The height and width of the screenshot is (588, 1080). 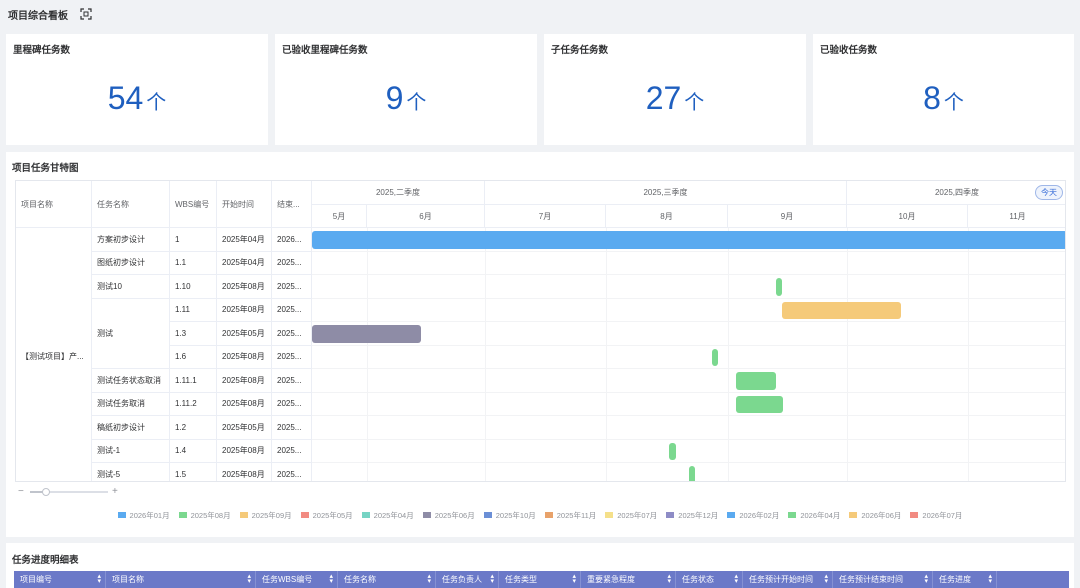 I want to click on table-header-cell: 项目编号 ▴ ▾, so click(x=60, y=579).